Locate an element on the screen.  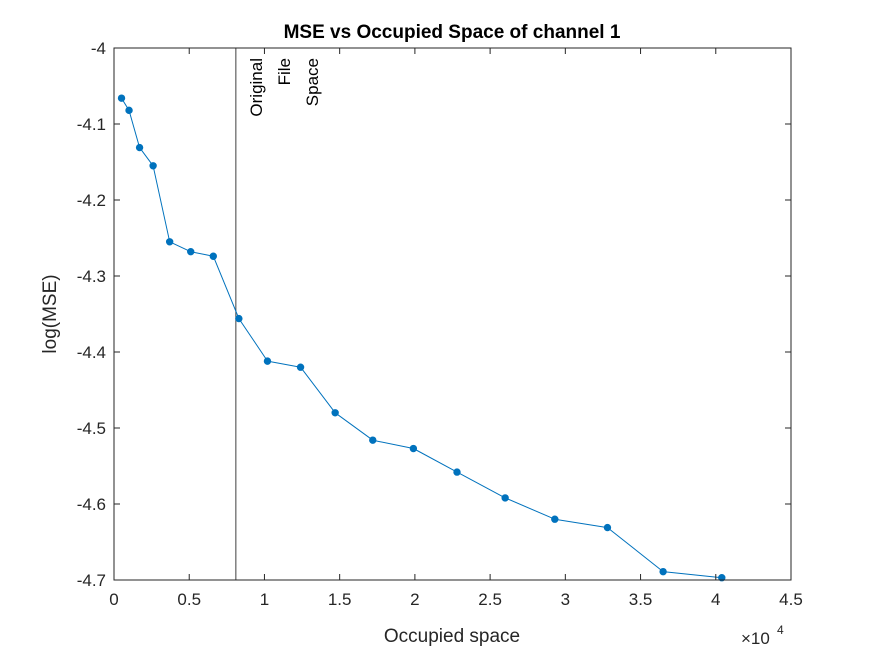
x-tick-label: 0 is located at coordinates (113, 599).